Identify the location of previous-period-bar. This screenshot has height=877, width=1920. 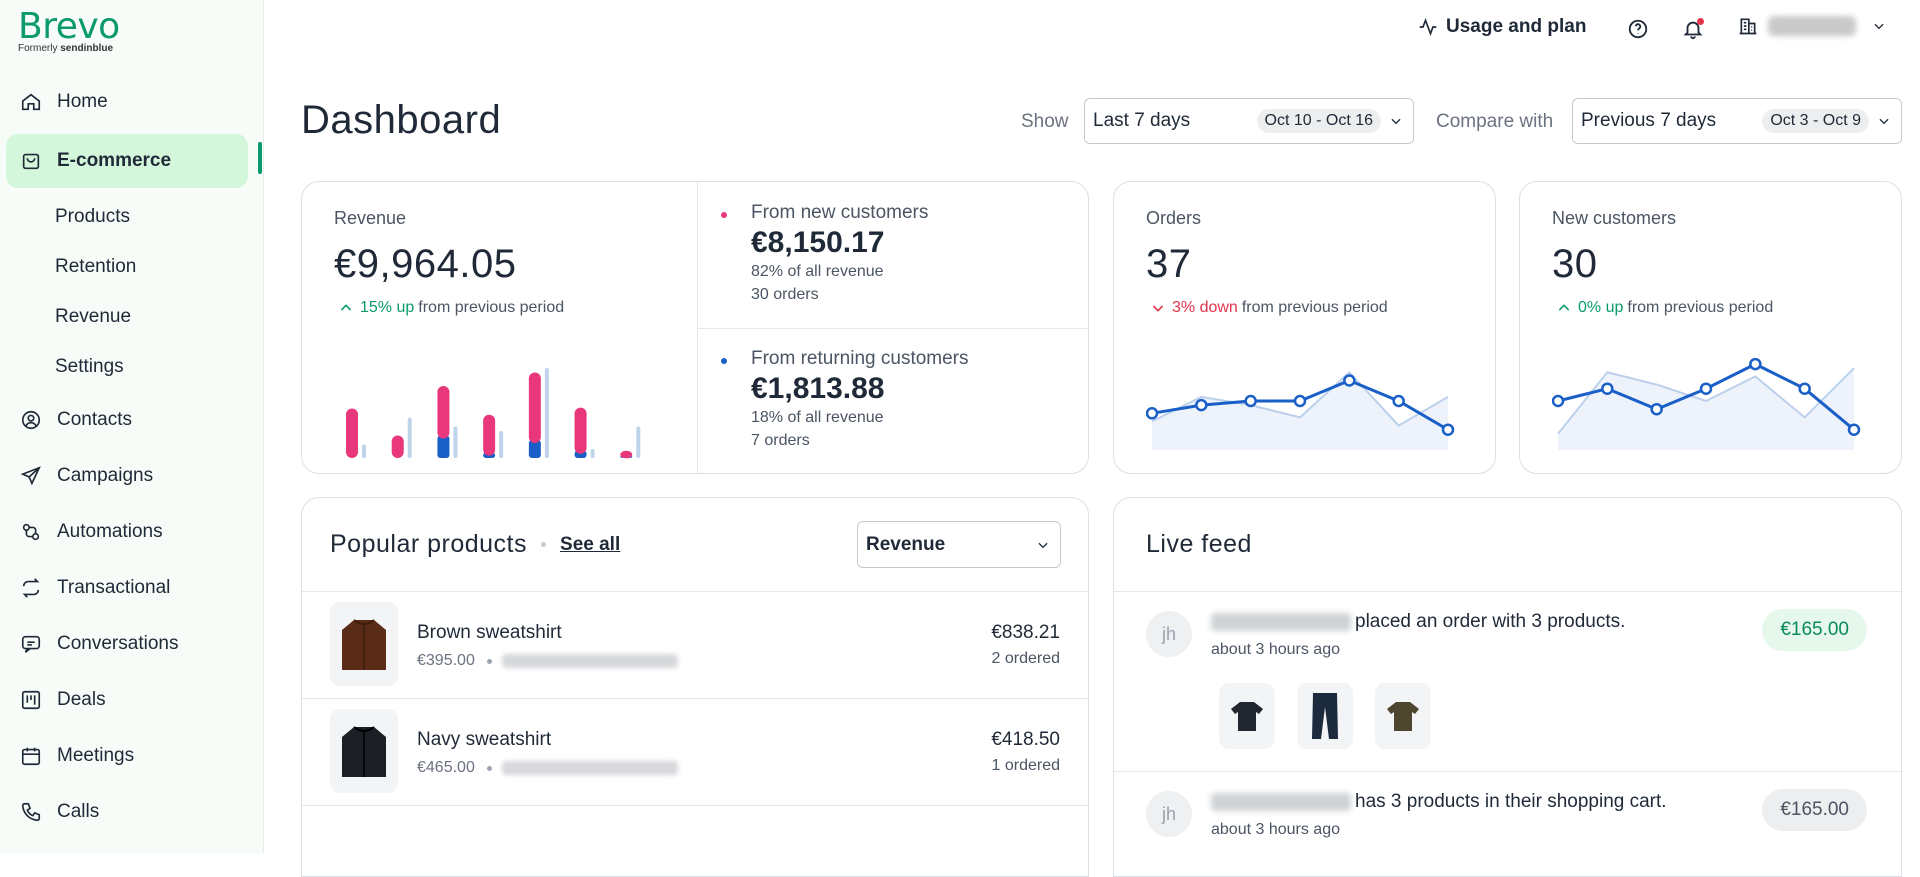
(501, 444).